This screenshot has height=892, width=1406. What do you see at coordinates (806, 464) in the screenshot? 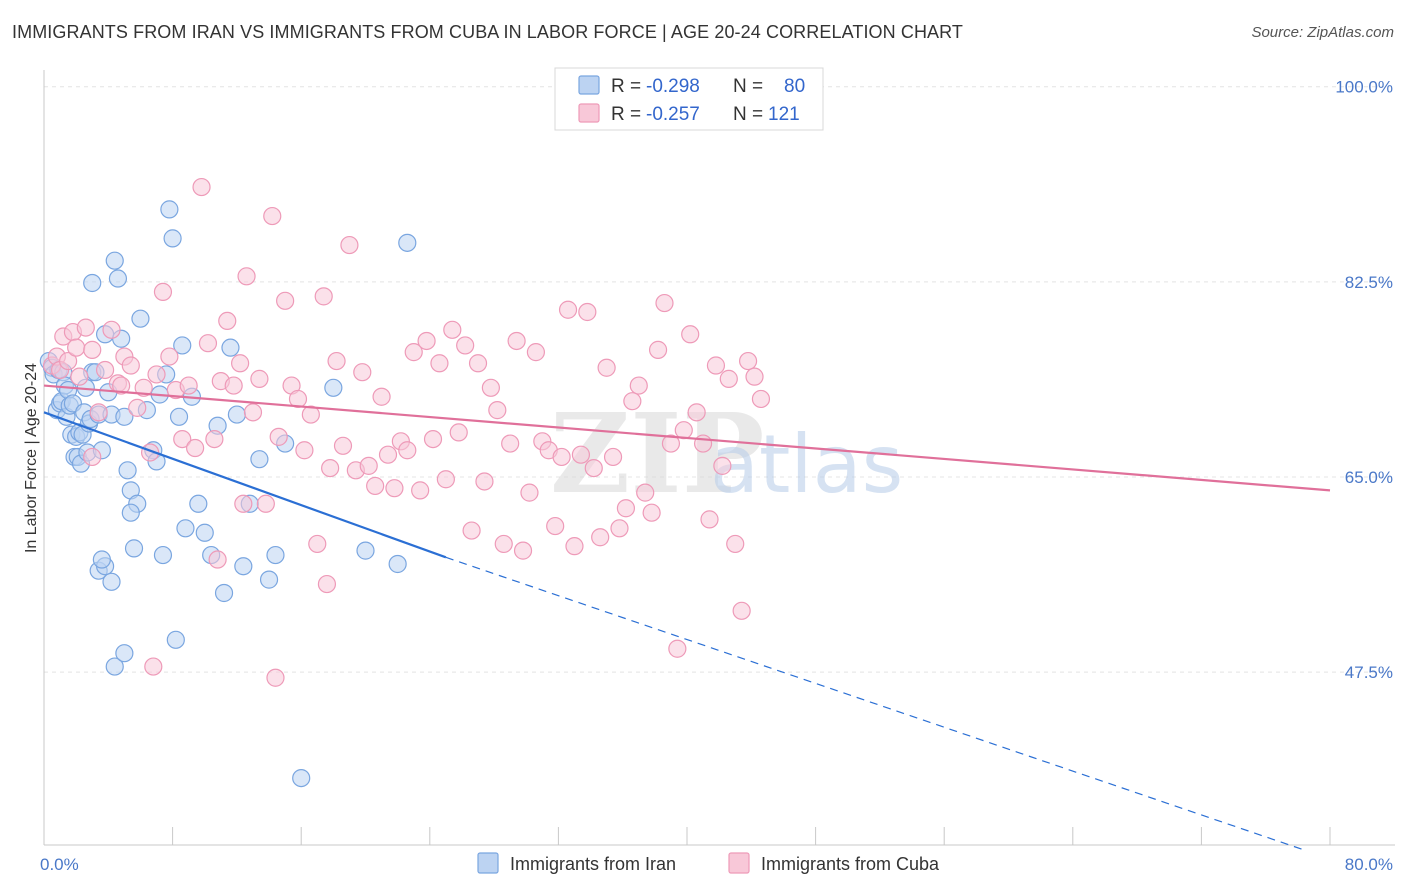
I see `watermark-atlas: atlas` at bounding box center [806, 464].